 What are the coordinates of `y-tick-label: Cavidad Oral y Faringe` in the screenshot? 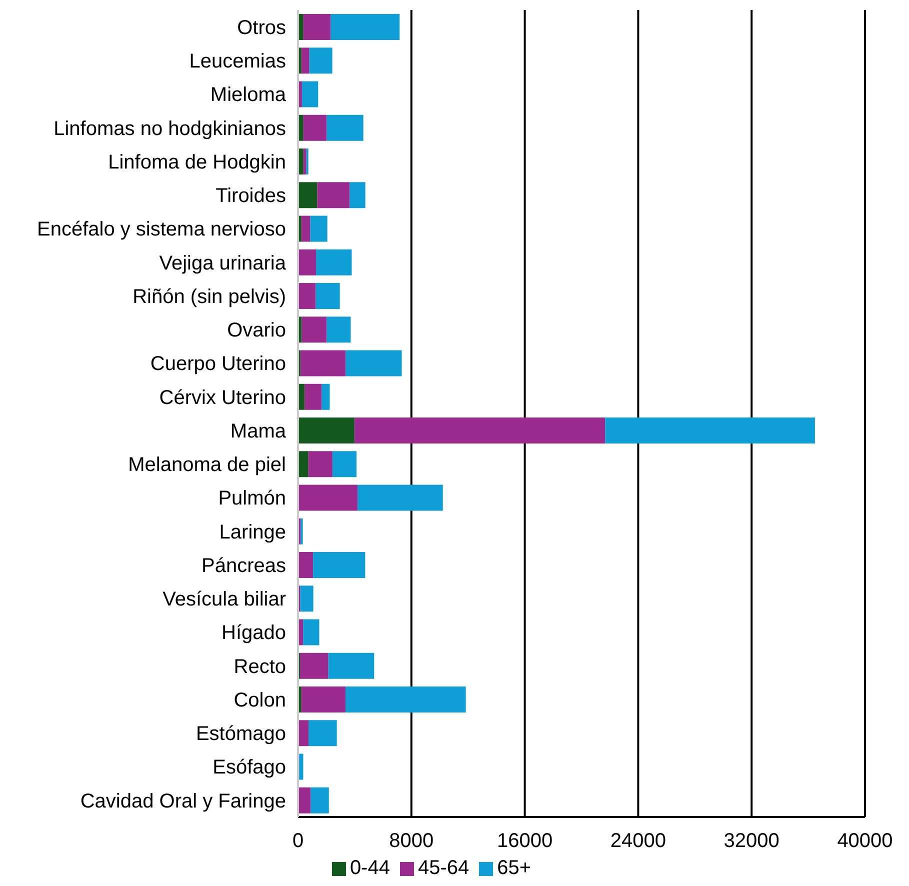 It's located at (183, 801).